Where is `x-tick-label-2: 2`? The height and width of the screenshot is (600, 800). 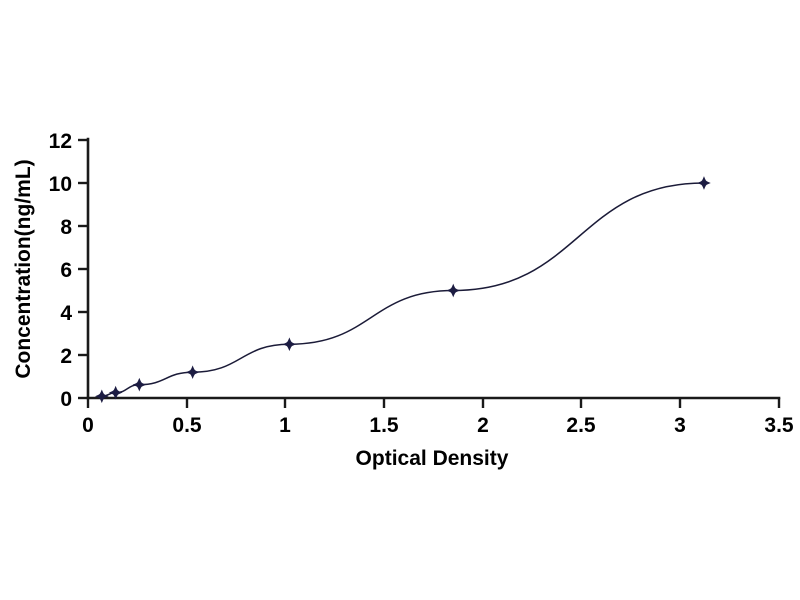
x-tick-label-2: 2 is located at coordinates (483, 425).